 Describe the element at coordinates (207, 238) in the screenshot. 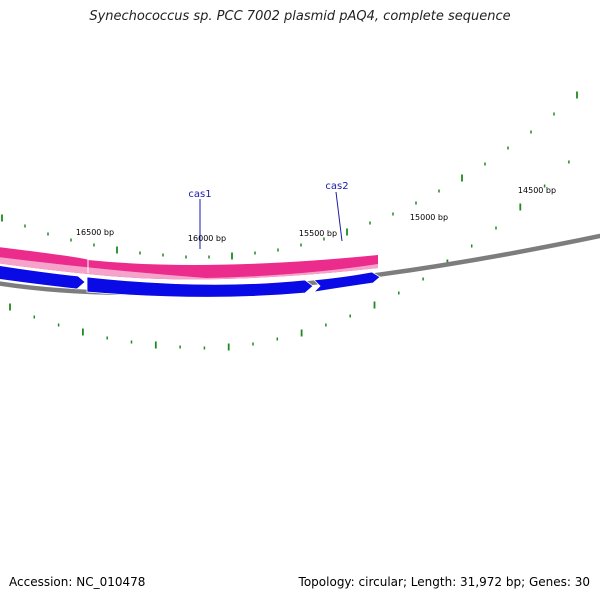

I see `tick-label-16000: 16000 bp` at that location.